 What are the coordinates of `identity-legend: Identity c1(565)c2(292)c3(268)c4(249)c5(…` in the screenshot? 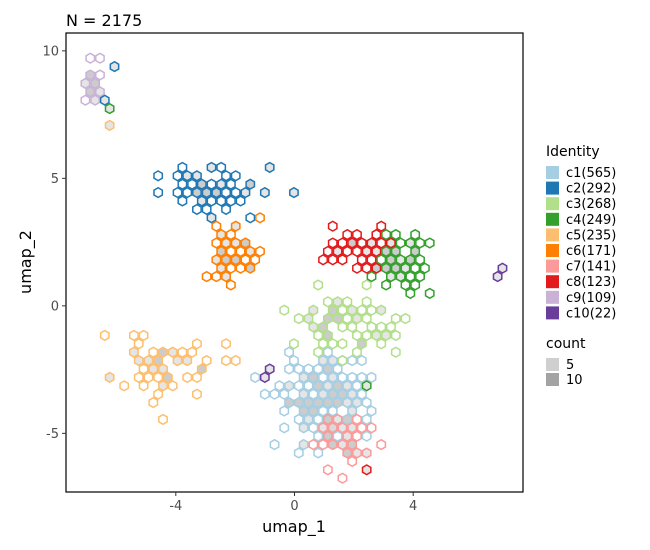 It's located at (581, 232).